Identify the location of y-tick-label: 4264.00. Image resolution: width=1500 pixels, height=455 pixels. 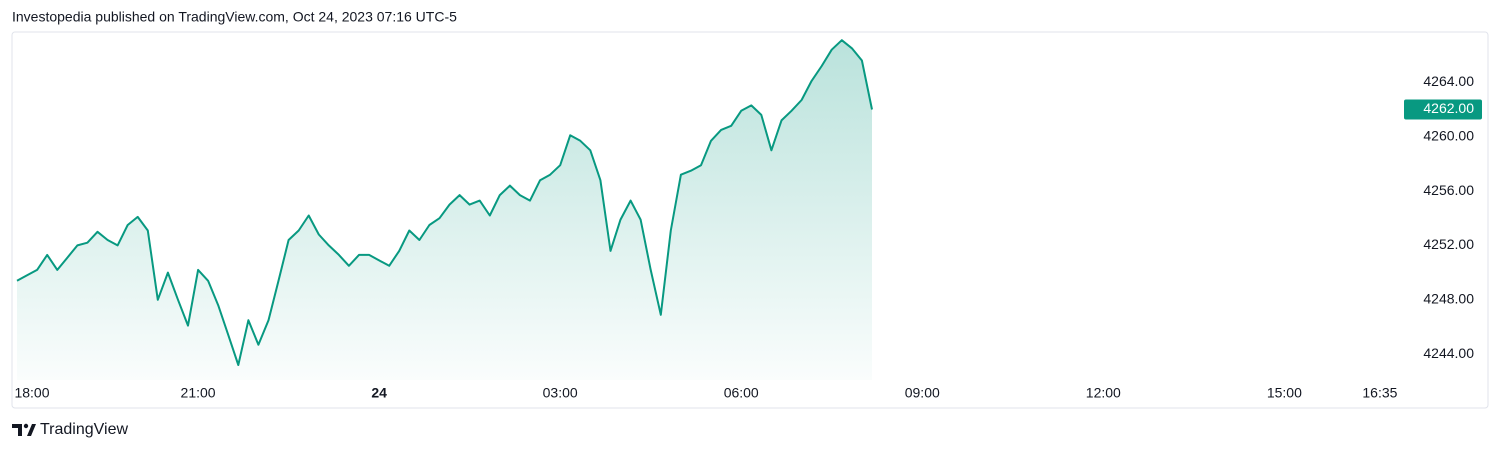
(1448, 81).